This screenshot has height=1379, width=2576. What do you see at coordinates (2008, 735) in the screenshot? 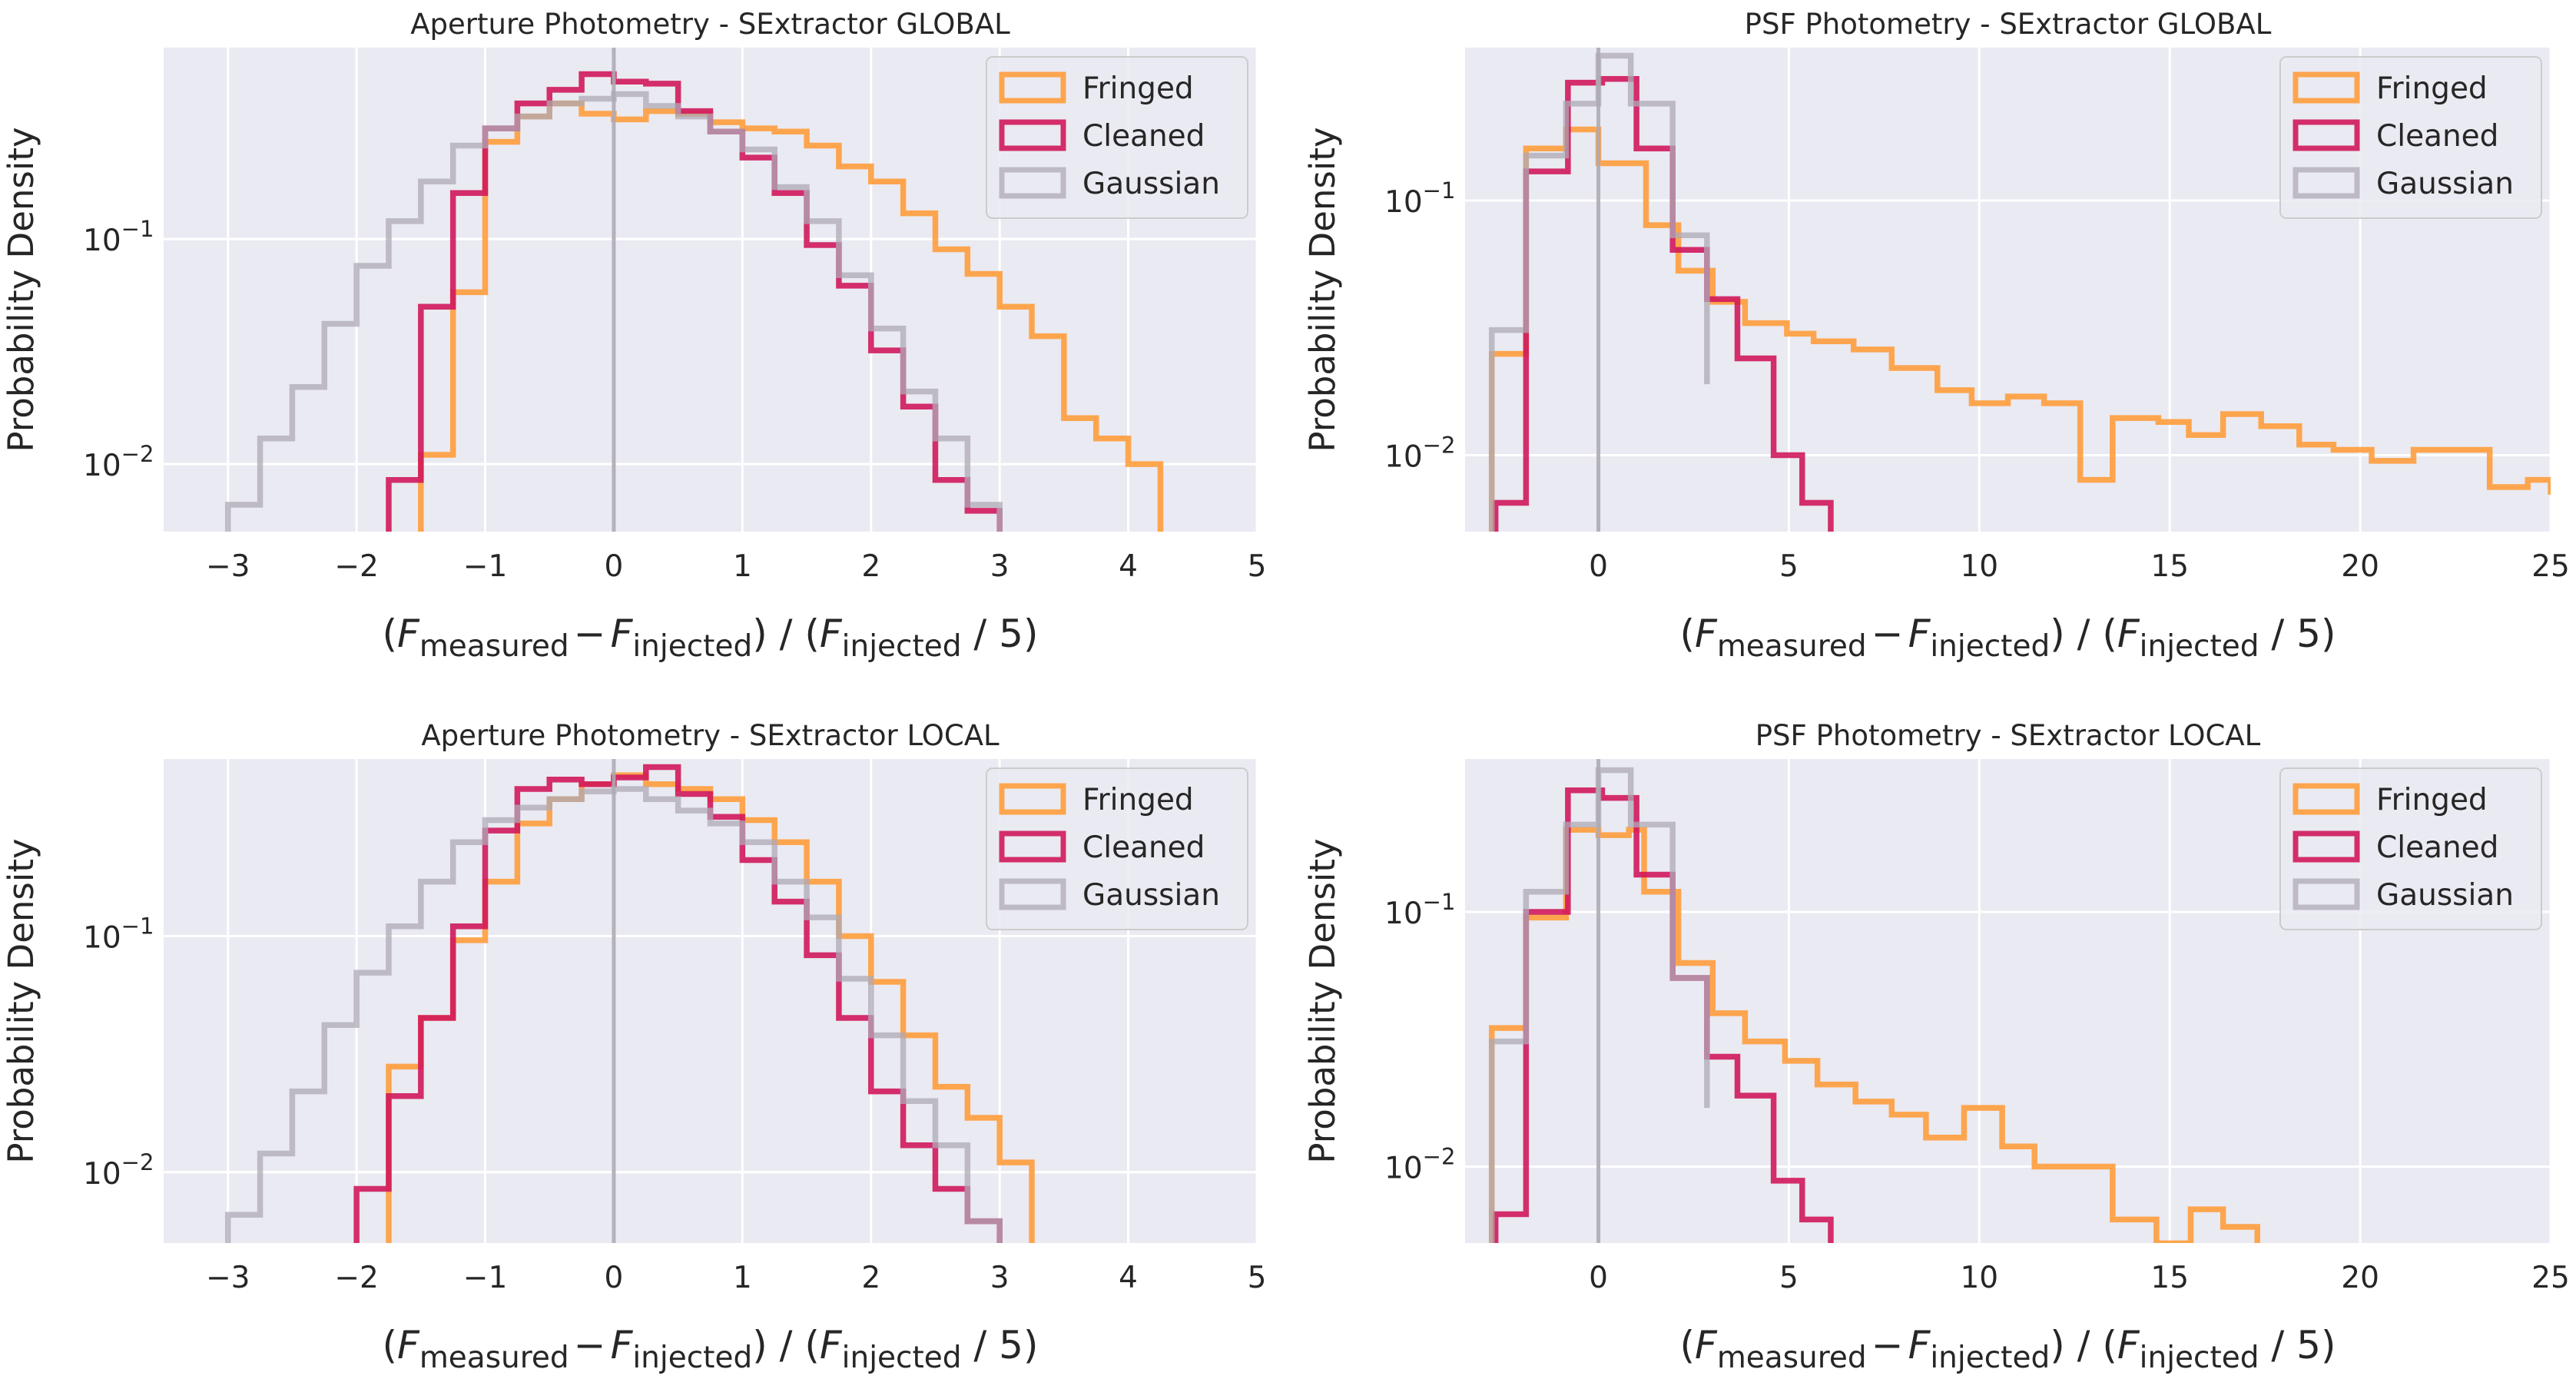
I see `subplot-title: PSF Photometry - SExtractor LOCAL` at bounding box center [2008, 735].